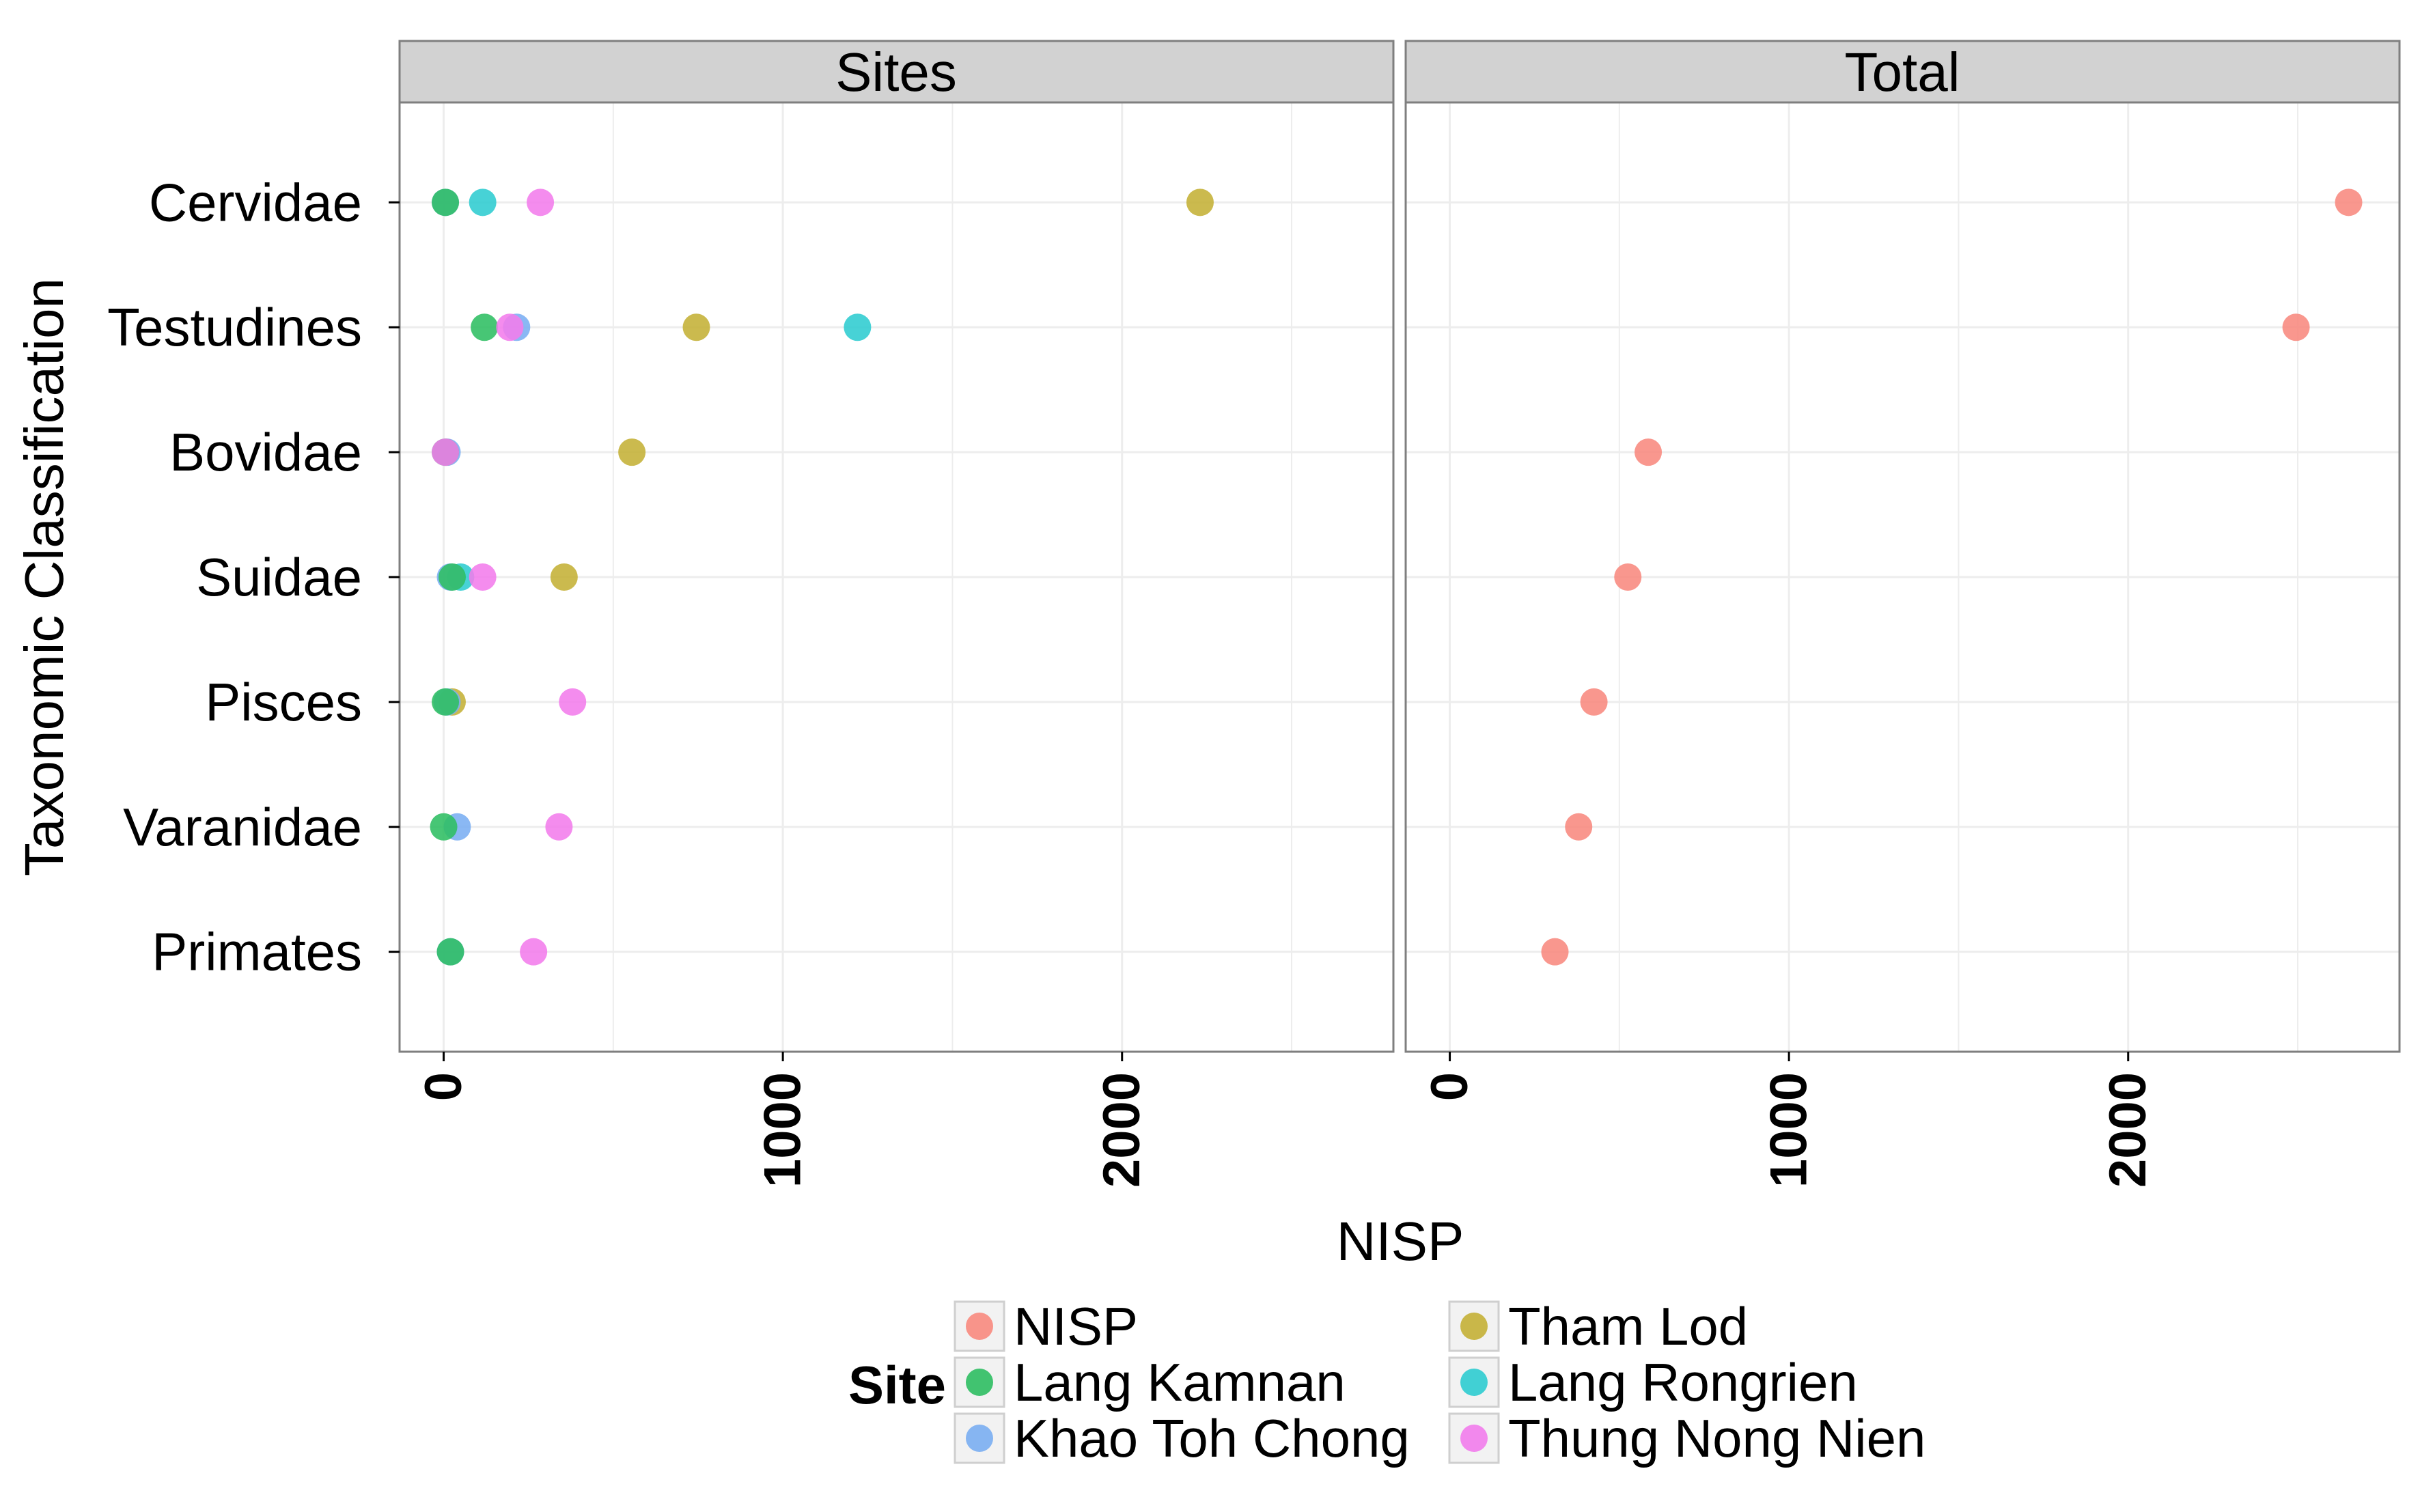 Image resolution: width=2420 pixels, height=1512 pixels. Describe the element at coordinates (696, 327) in the screenshot. I see `point-tham-lod-testudines` at that location.